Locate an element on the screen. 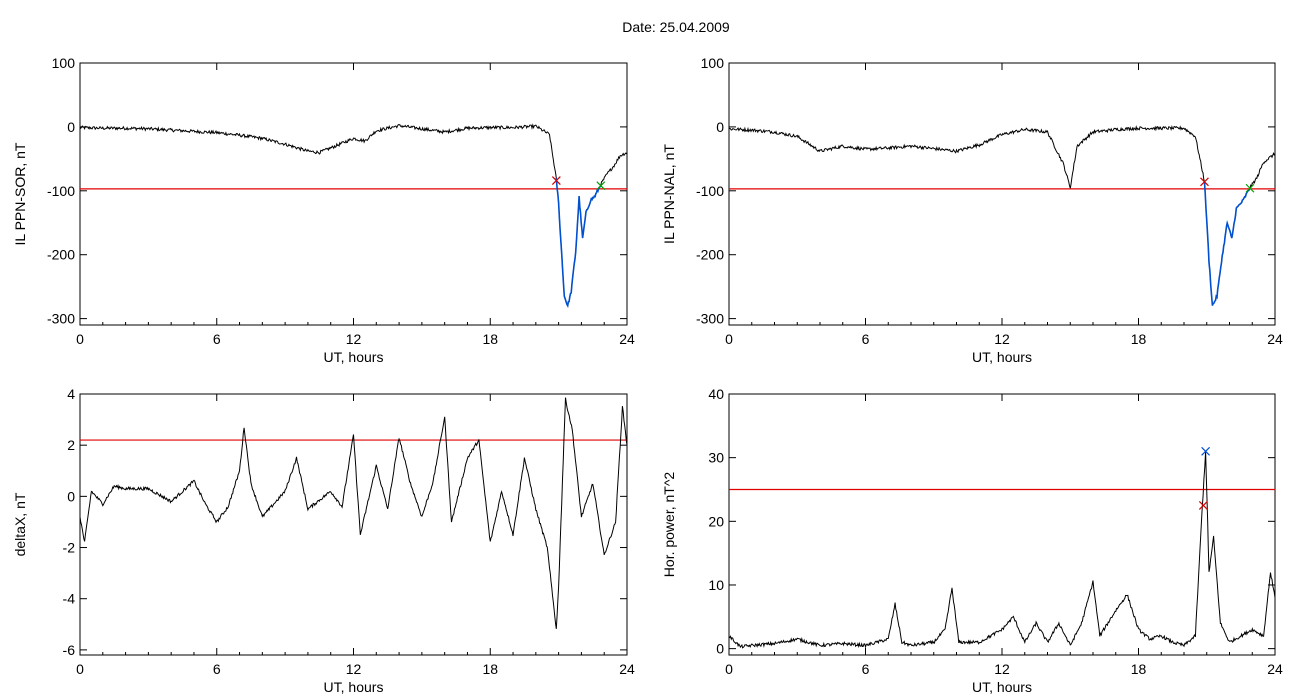 This screenshot has height=700, width=1300. y-axis-title: IL PPN-SOR, nT is located at coordinates (20, 193).